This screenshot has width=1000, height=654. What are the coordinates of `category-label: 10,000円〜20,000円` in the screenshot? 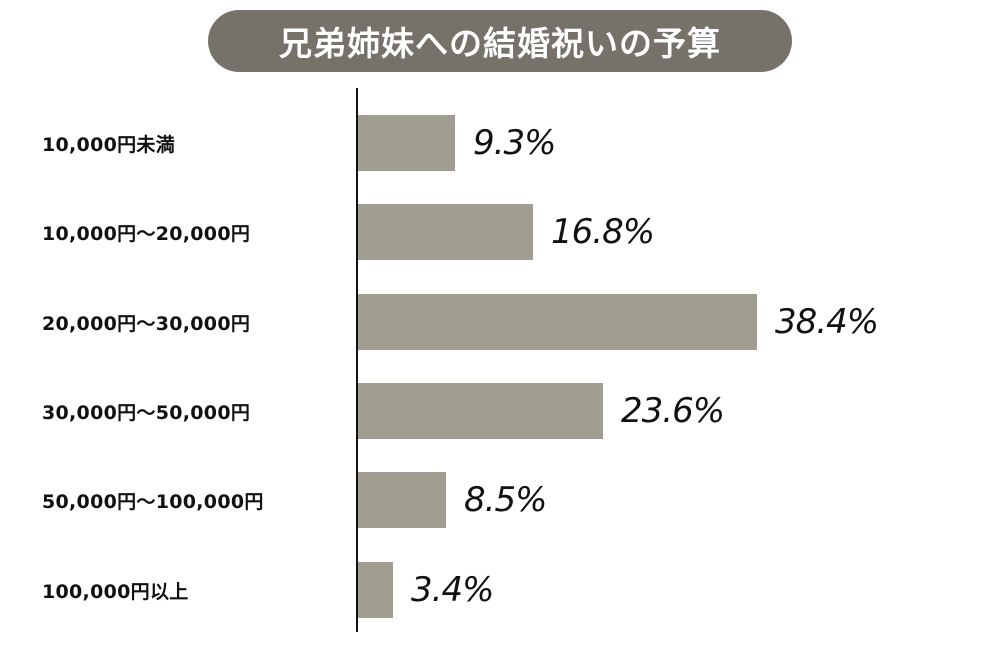 It's located at (146, 233).